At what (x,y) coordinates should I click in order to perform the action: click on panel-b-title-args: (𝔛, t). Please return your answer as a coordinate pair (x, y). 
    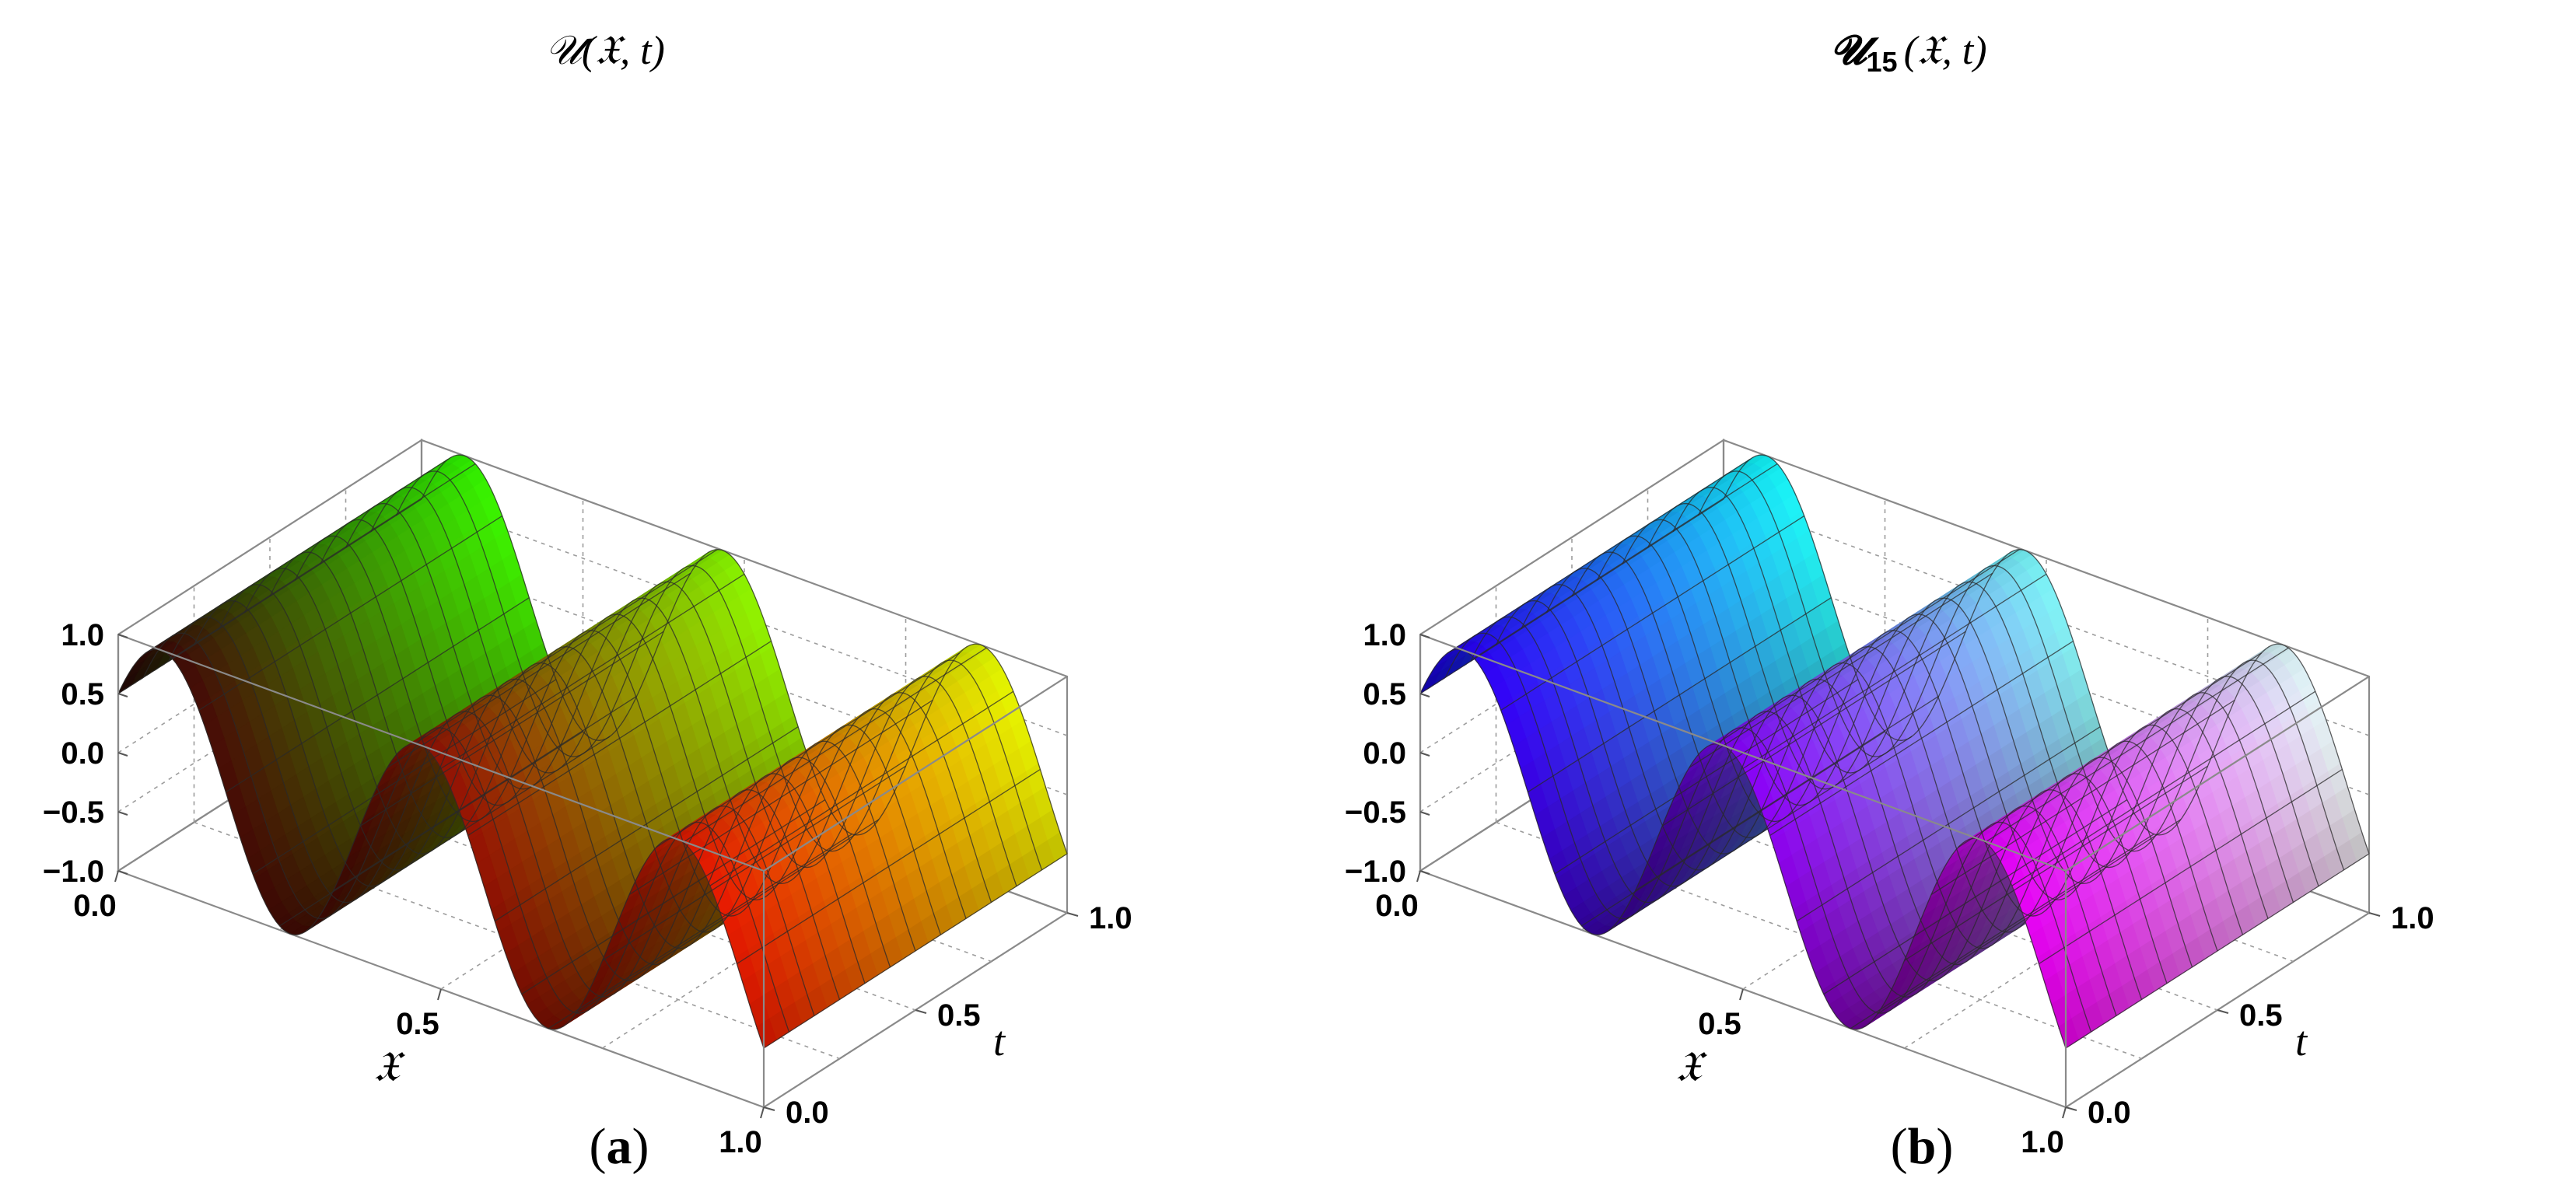
    Looking at the image, I should click on (1946, 51).